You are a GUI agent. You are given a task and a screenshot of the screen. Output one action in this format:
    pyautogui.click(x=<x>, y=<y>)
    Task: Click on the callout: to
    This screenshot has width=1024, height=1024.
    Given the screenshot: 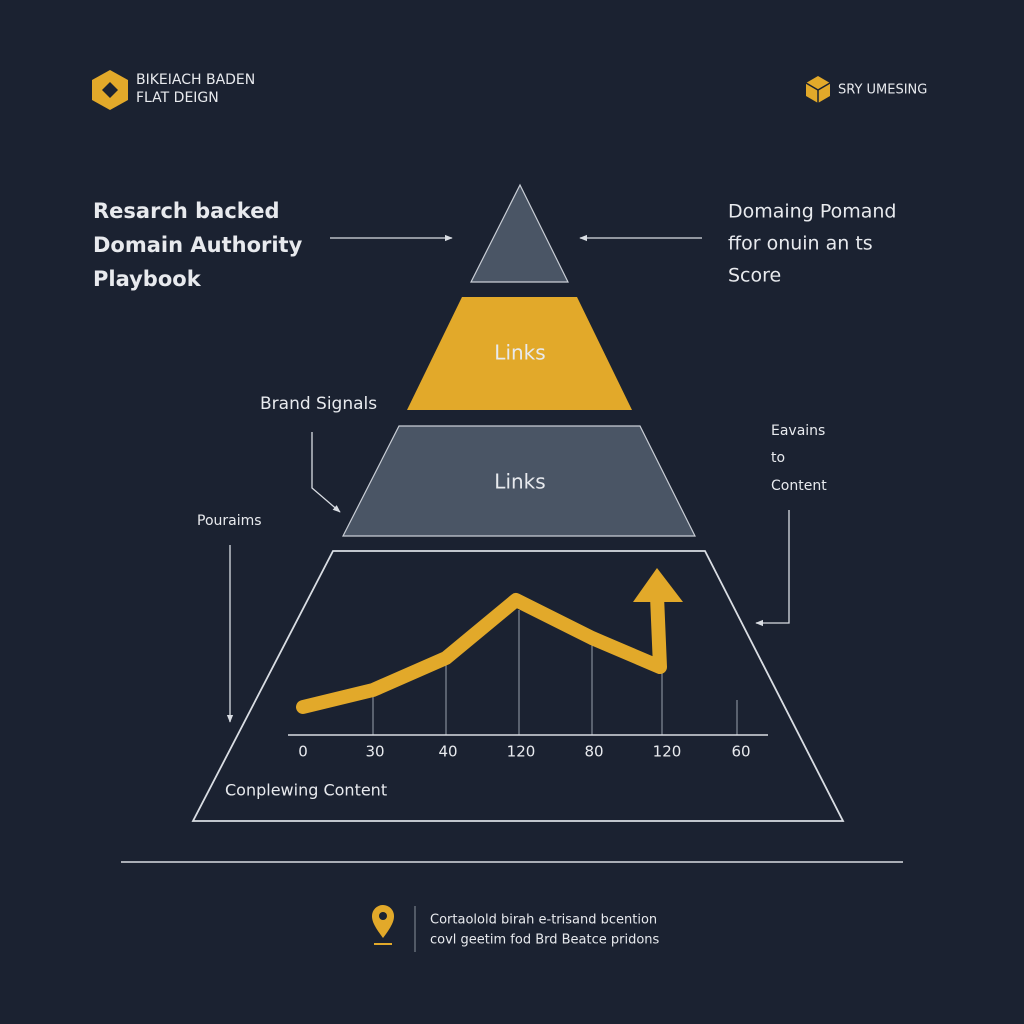 What is the action you would take?
    pyautogui.click(x=778, y=458)
    